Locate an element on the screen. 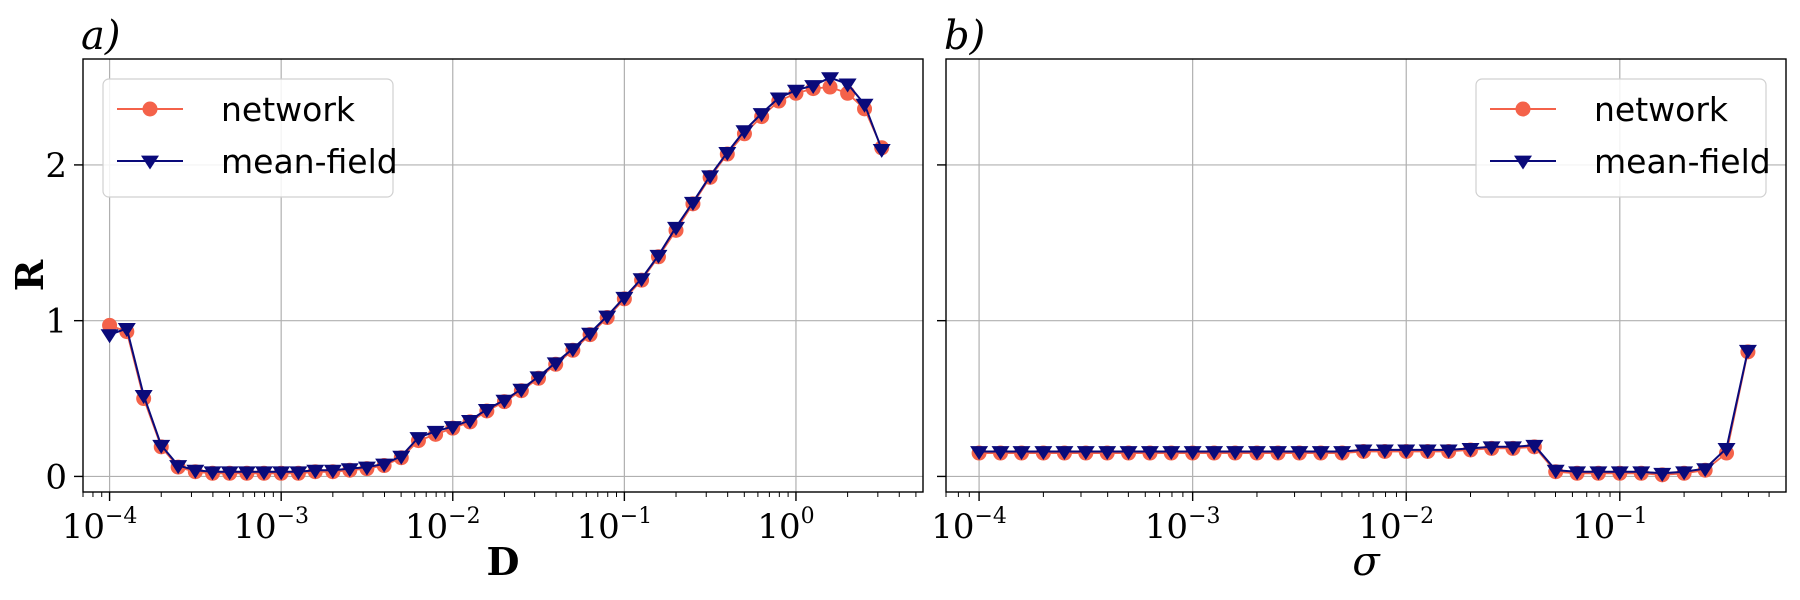  x-tick-label: 10⁻¹ is located at coordinates (615, 525).